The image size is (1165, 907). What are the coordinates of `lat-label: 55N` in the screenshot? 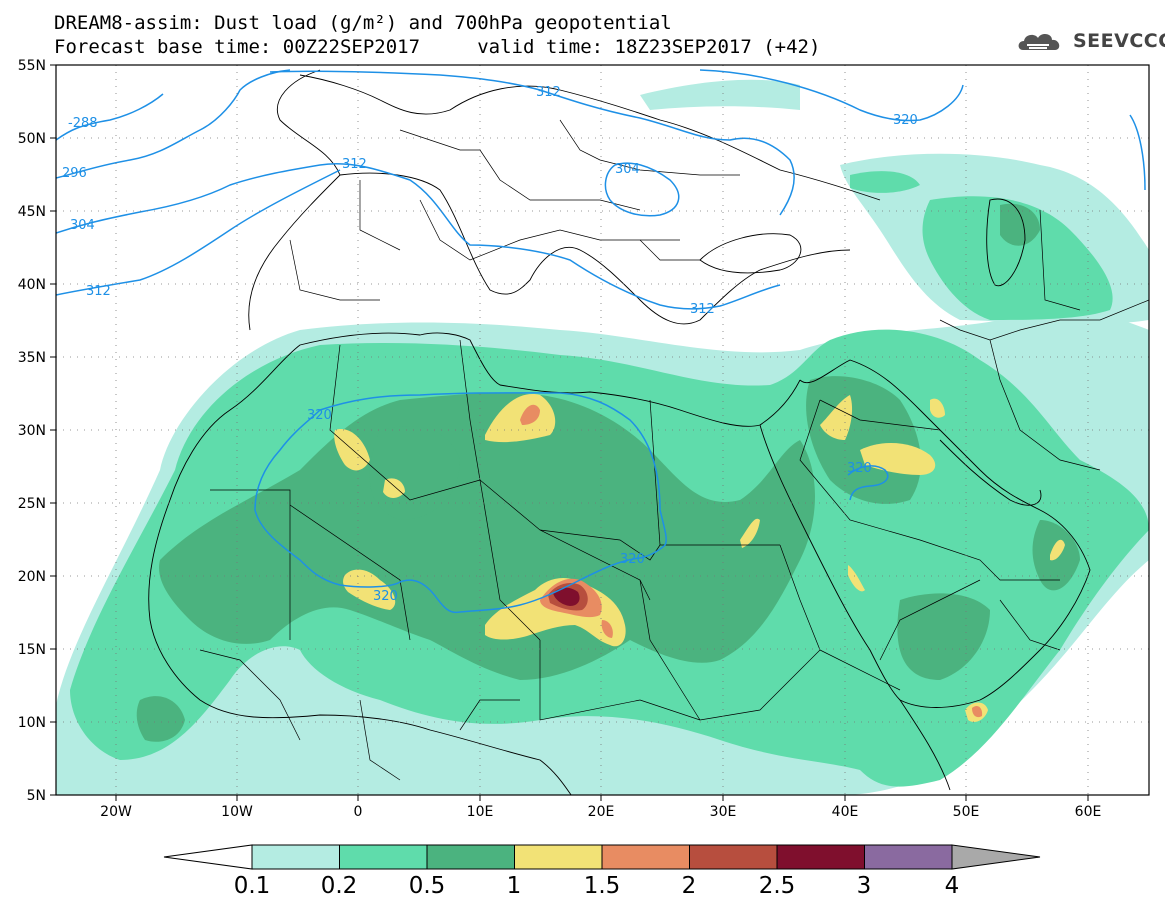 It's located at (32, 66).